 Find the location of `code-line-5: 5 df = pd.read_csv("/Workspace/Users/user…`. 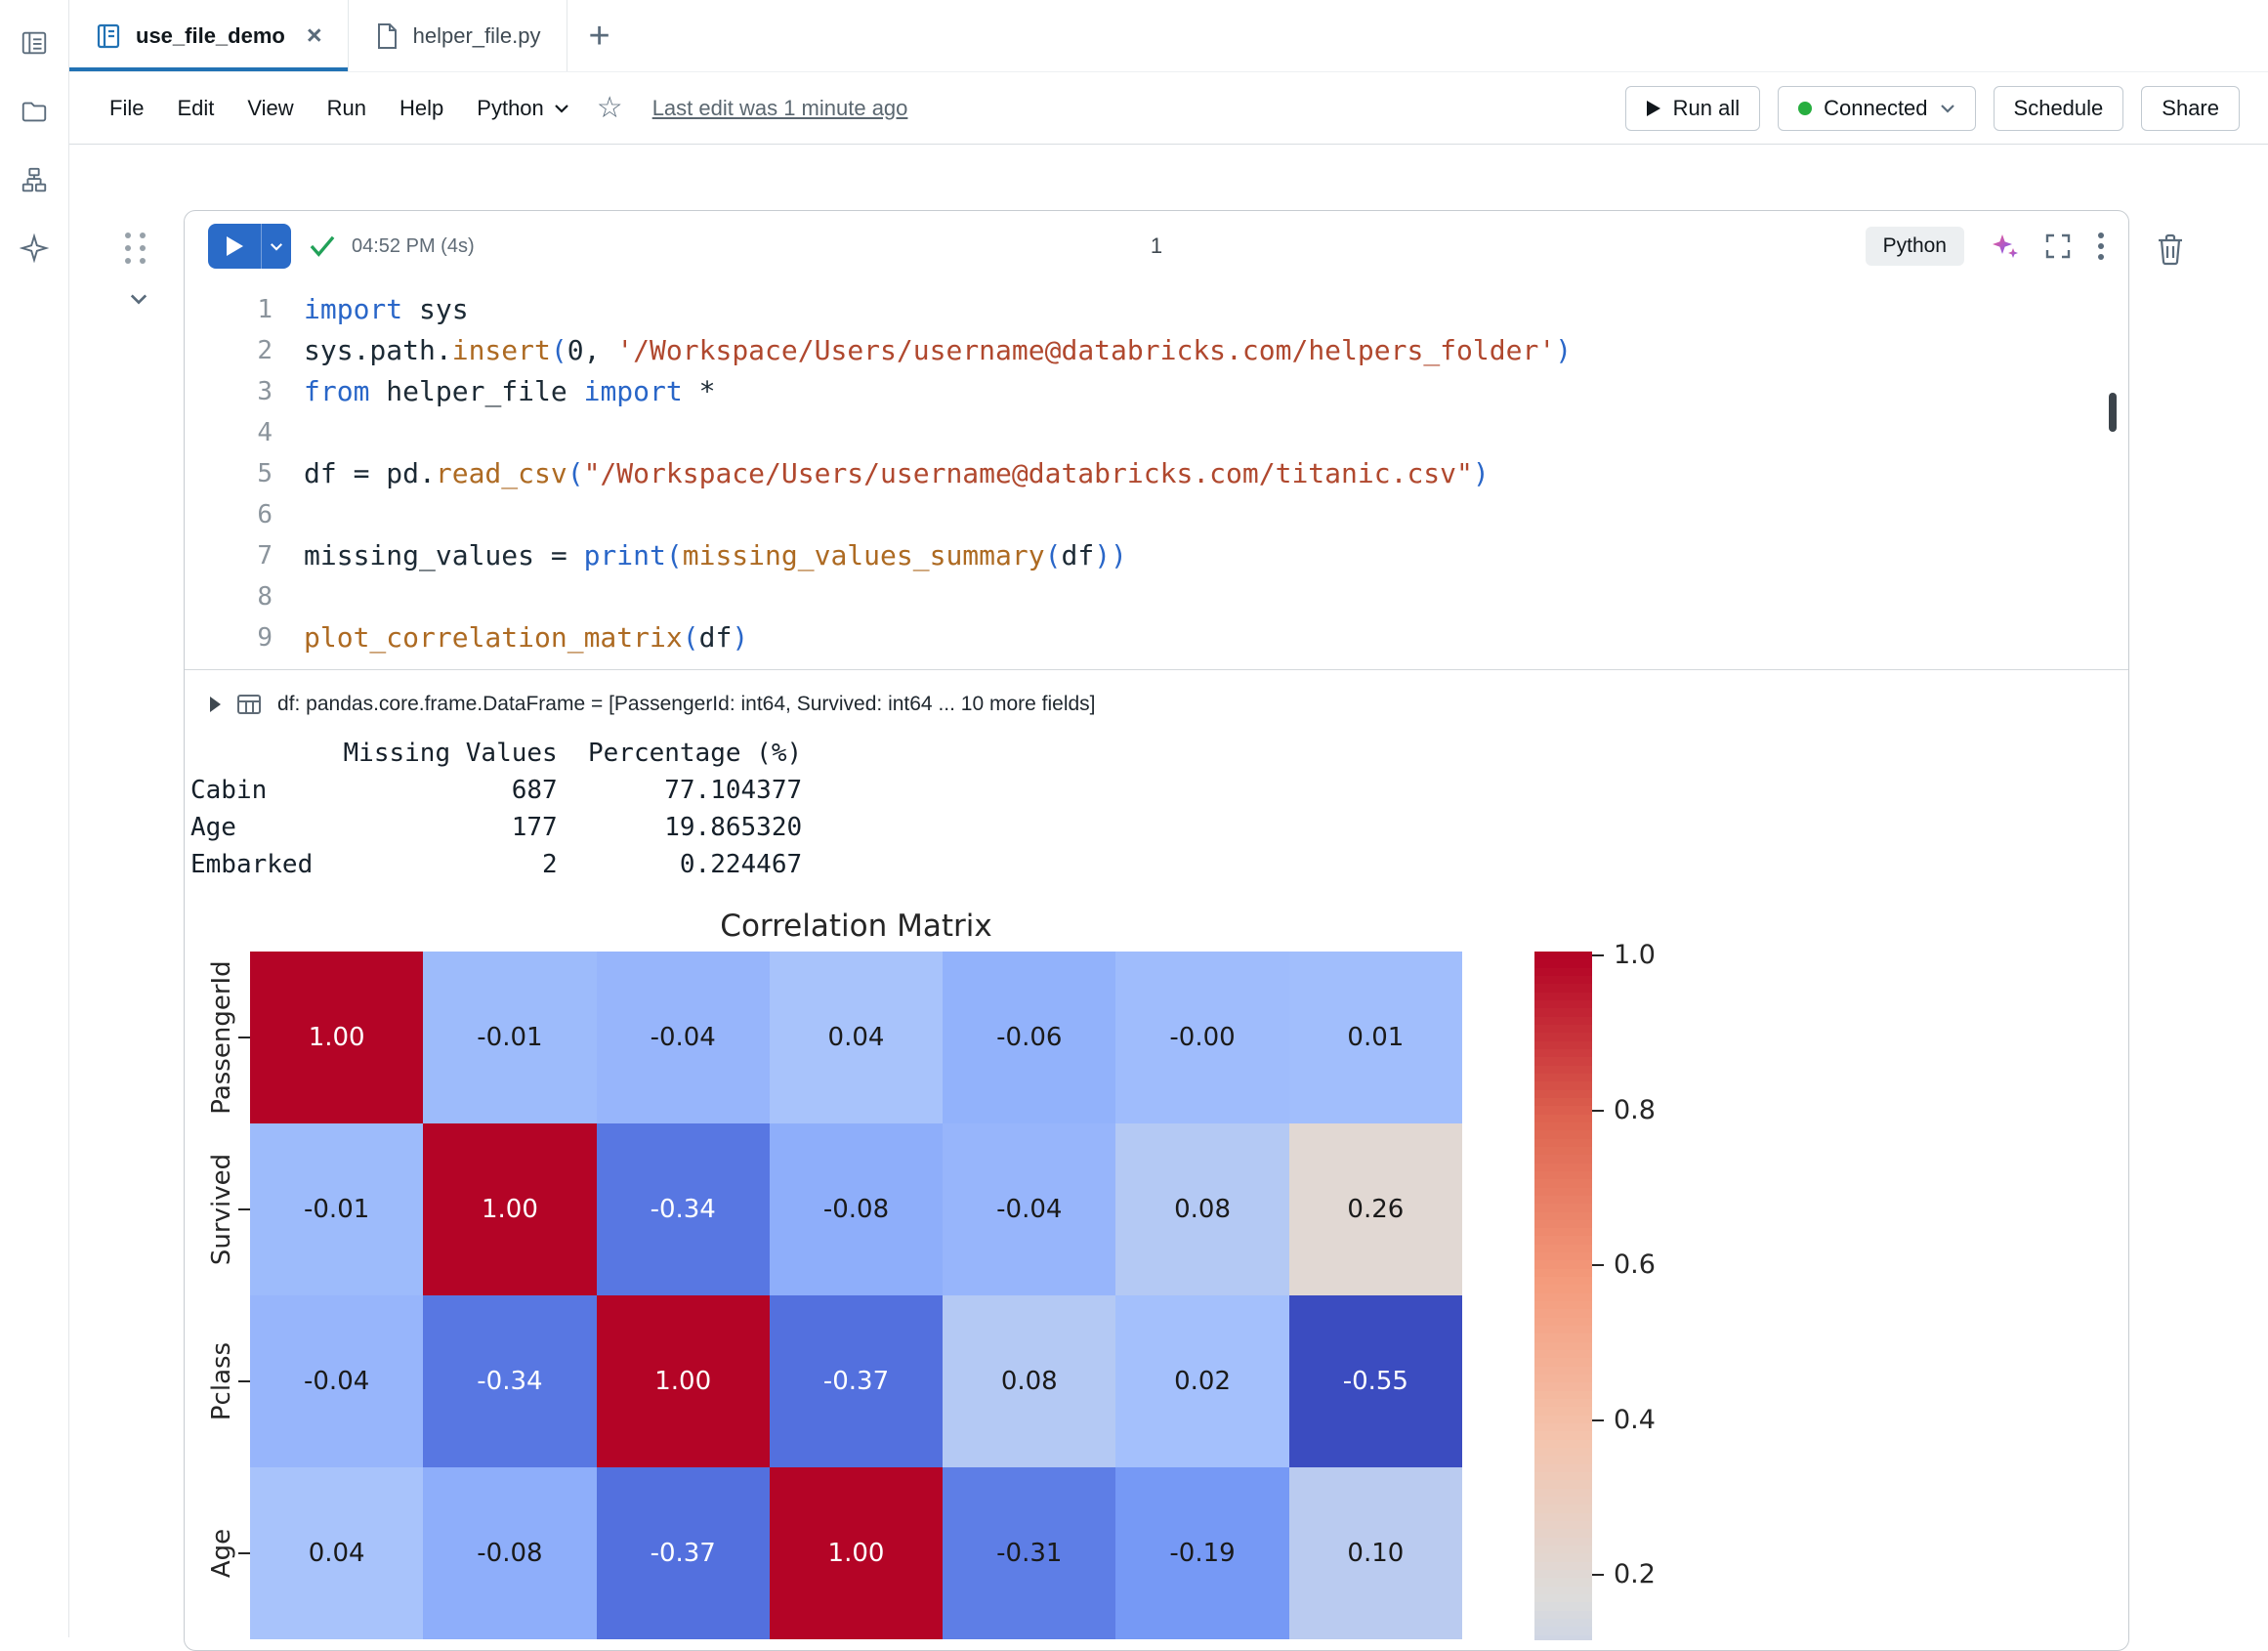

code-line-5: 5 df = pd.read_csv("/Workspace/Users/user… is located at coordinates (1156, 473).